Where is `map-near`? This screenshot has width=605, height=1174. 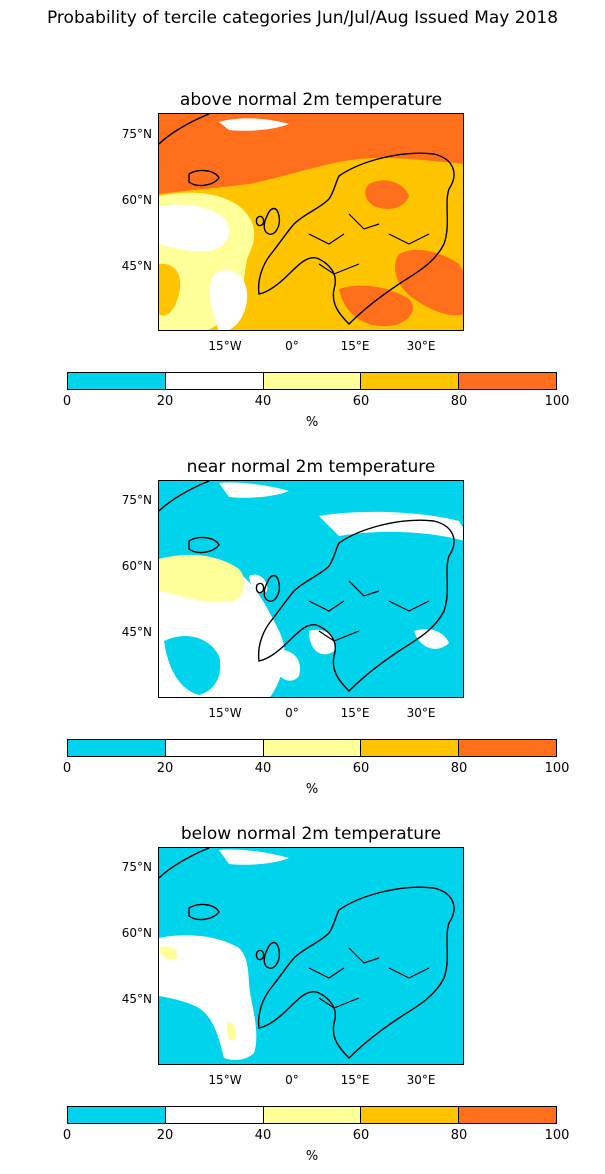 map-near is located at coordinates (311, 589).